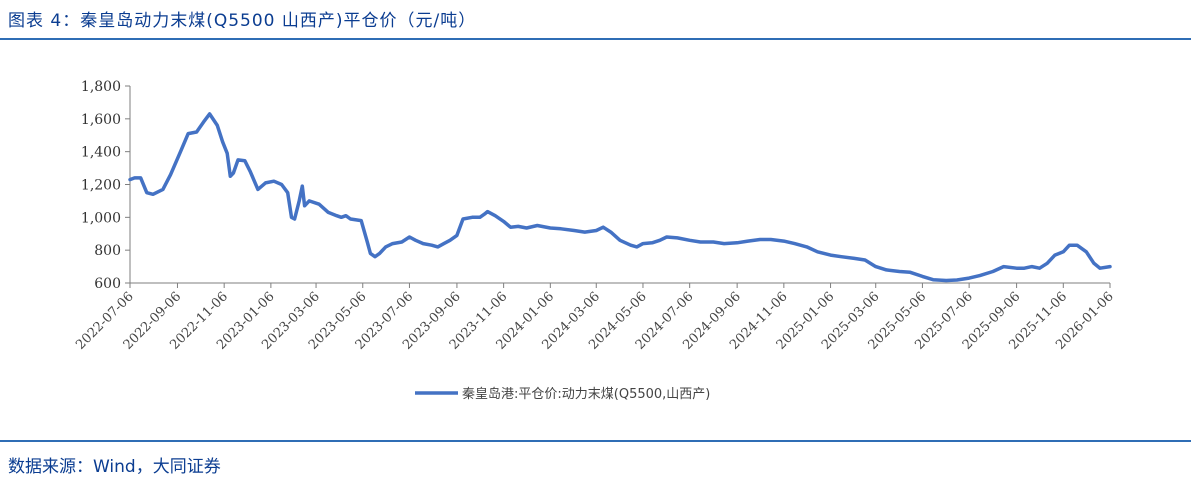  What do you see at coordinates (107, 284) in the screenshot?
I see `y-tick-label: 600` at bounding box center [107, 284].